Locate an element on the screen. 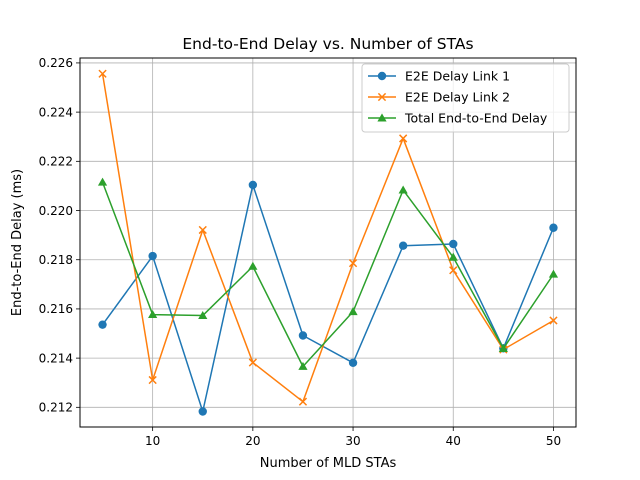 Image resolution: width=640 pixels, height=480 pixels. y-tick-label: 0.226 is located at coordinates (56, 63).